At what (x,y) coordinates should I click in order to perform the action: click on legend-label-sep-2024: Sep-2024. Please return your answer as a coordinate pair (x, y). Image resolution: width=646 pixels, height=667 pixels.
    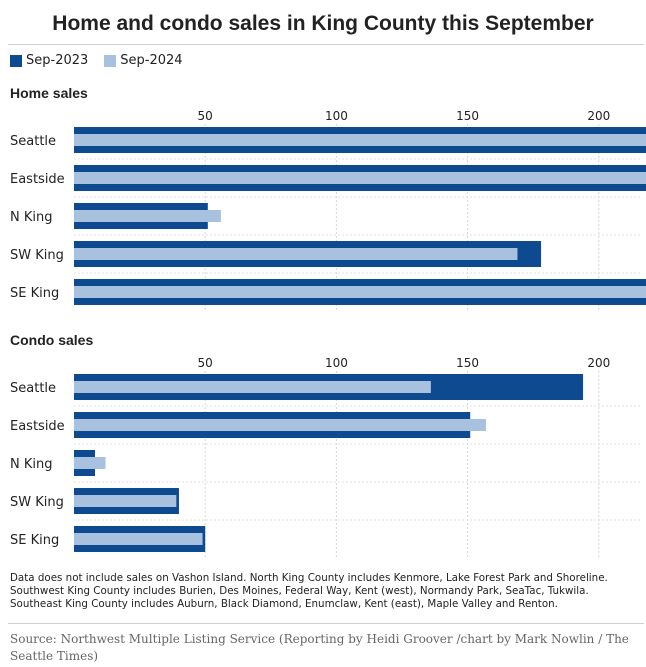
    Looking at the image, I should click on (151, 60).